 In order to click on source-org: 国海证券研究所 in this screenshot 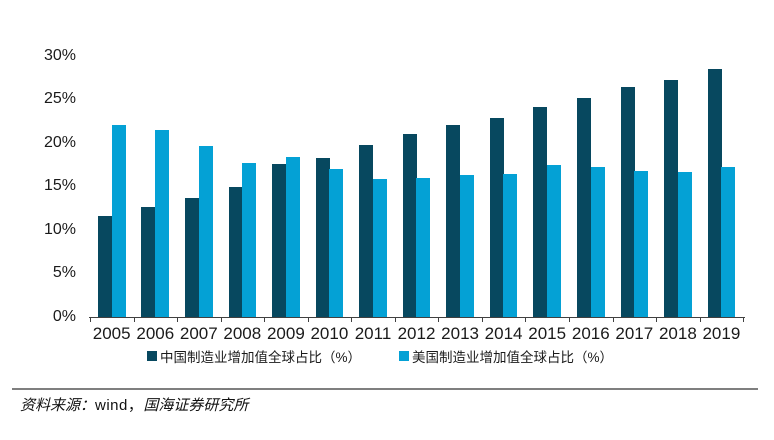, I will do `click(196, 405)`.